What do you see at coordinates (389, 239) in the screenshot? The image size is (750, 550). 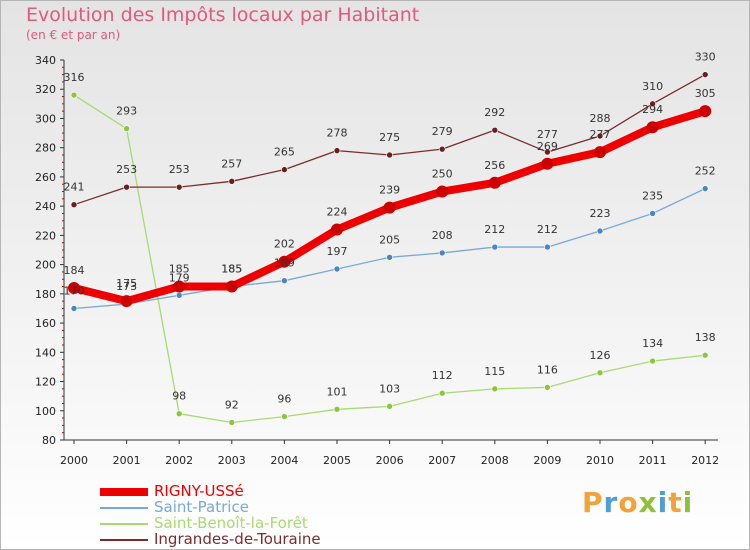 I see `data-label: 205` at bounding box center [389, 239].